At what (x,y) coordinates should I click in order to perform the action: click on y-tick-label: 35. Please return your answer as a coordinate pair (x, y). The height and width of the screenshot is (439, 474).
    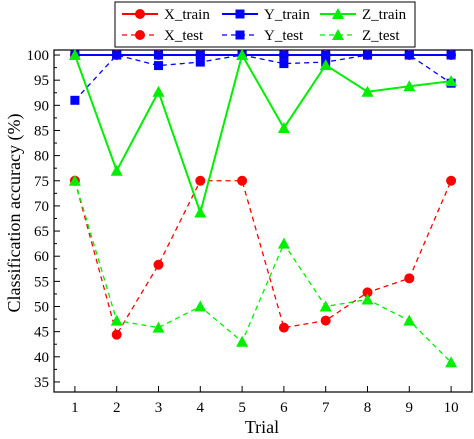
    Looking at the image, I should click on (41, 383).